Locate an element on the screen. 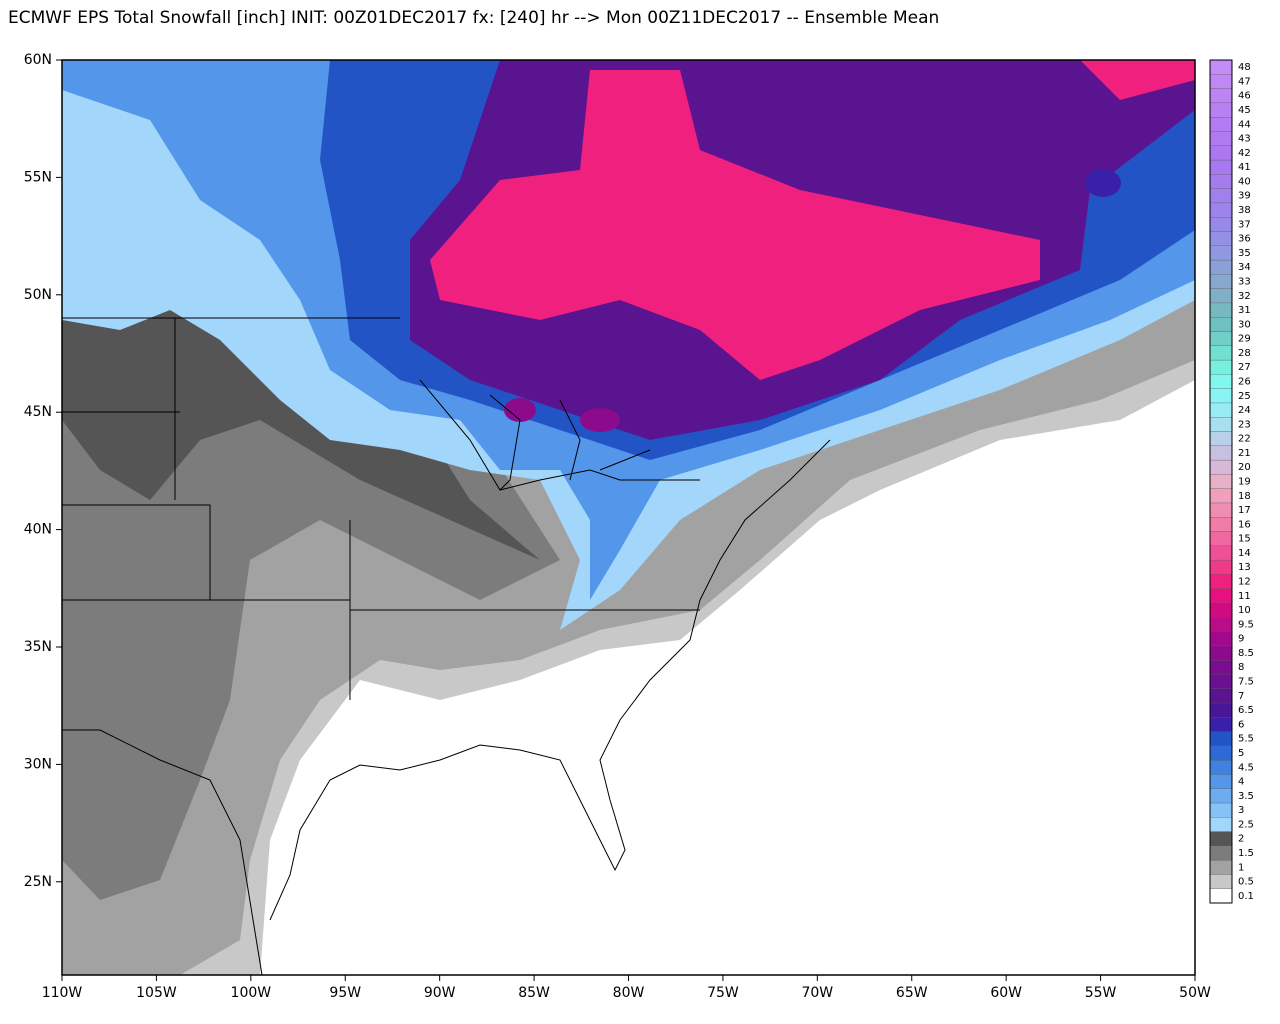 This screenshot has width=1280, height=1024. colorbar-label: 2 is located at coordinates (1241, 839).